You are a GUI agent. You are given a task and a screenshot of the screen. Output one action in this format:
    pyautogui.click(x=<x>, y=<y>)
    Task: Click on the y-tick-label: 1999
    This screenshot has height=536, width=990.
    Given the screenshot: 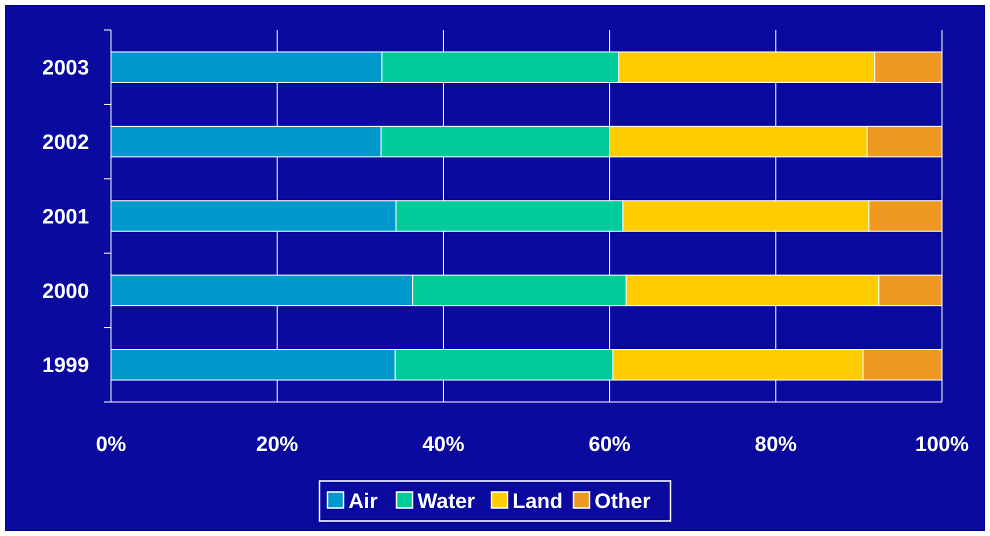 What is the action you would take?
    pyautogui.click(x=65, y=366)
    